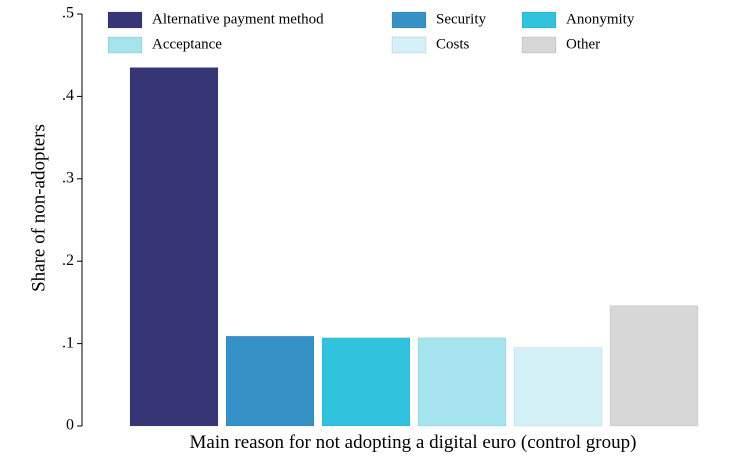 The width and height of the screenshot is (730, 461). What do you see at coordinates (70, 425) in the screenshot?
I see `y-tick-label: 0` at bounding box center [70, 425].